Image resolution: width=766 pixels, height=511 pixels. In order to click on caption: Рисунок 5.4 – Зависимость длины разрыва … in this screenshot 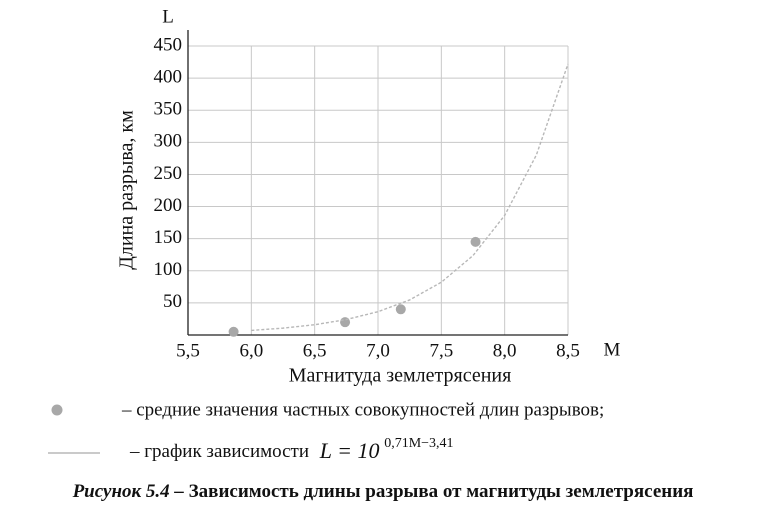, I will do `click(383, 491)`.